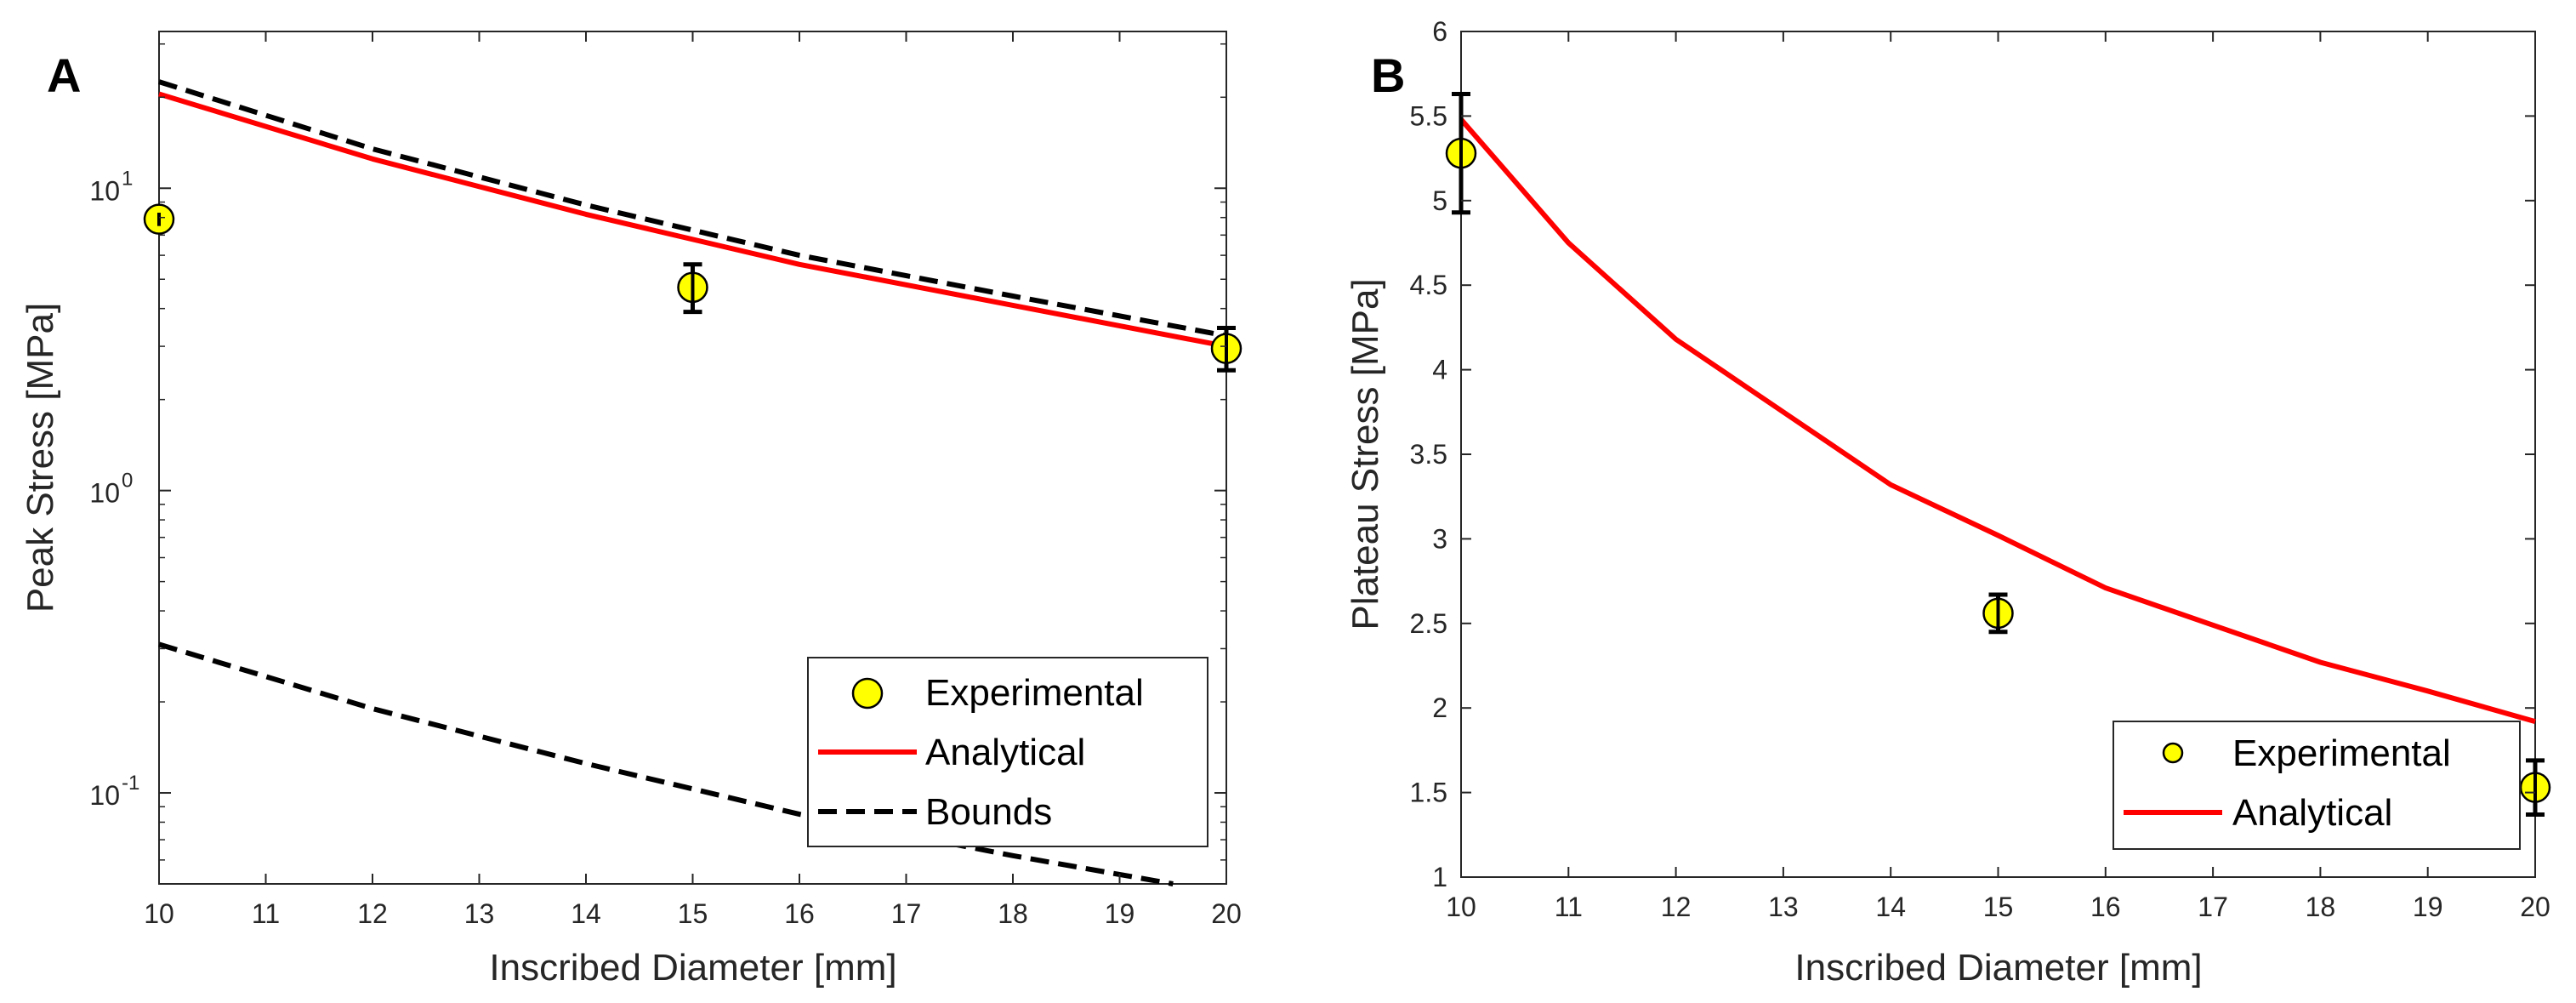 The width and height of the screenshot is (2576, 1003). Describe the element at coordinates (2213, 907) in the screenshot. I see `panel-b-x-tick-label: 17` at that location.